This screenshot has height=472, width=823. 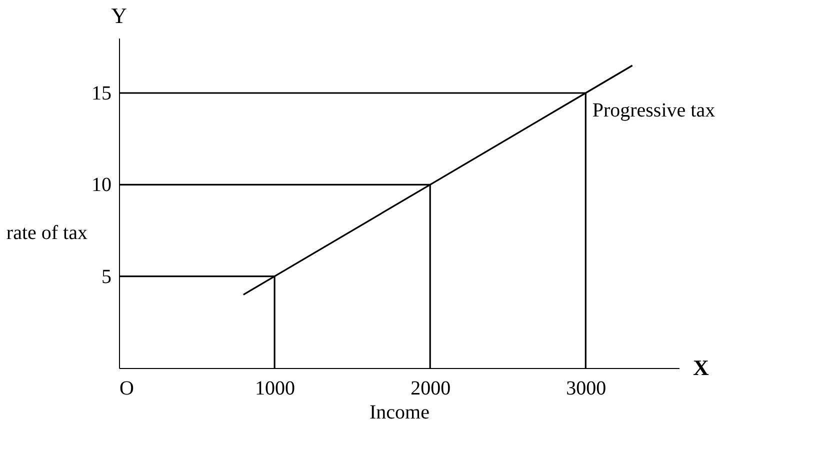 I want to click on y-axis-title: rate of tax, so click(x=47, y=233).